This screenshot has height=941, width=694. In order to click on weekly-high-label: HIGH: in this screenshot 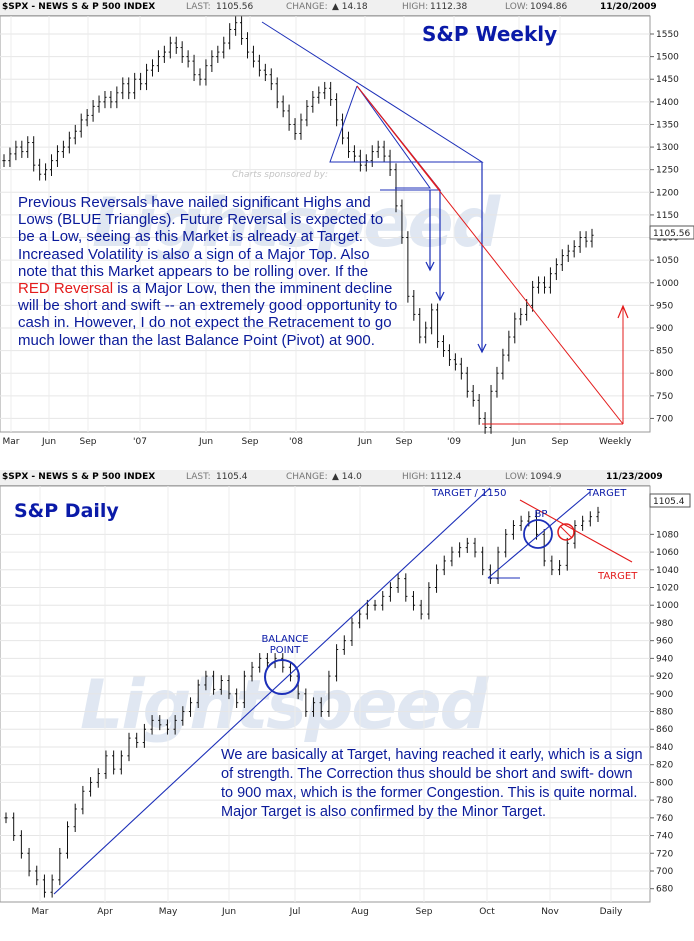, I will do `click(415, 7)`.